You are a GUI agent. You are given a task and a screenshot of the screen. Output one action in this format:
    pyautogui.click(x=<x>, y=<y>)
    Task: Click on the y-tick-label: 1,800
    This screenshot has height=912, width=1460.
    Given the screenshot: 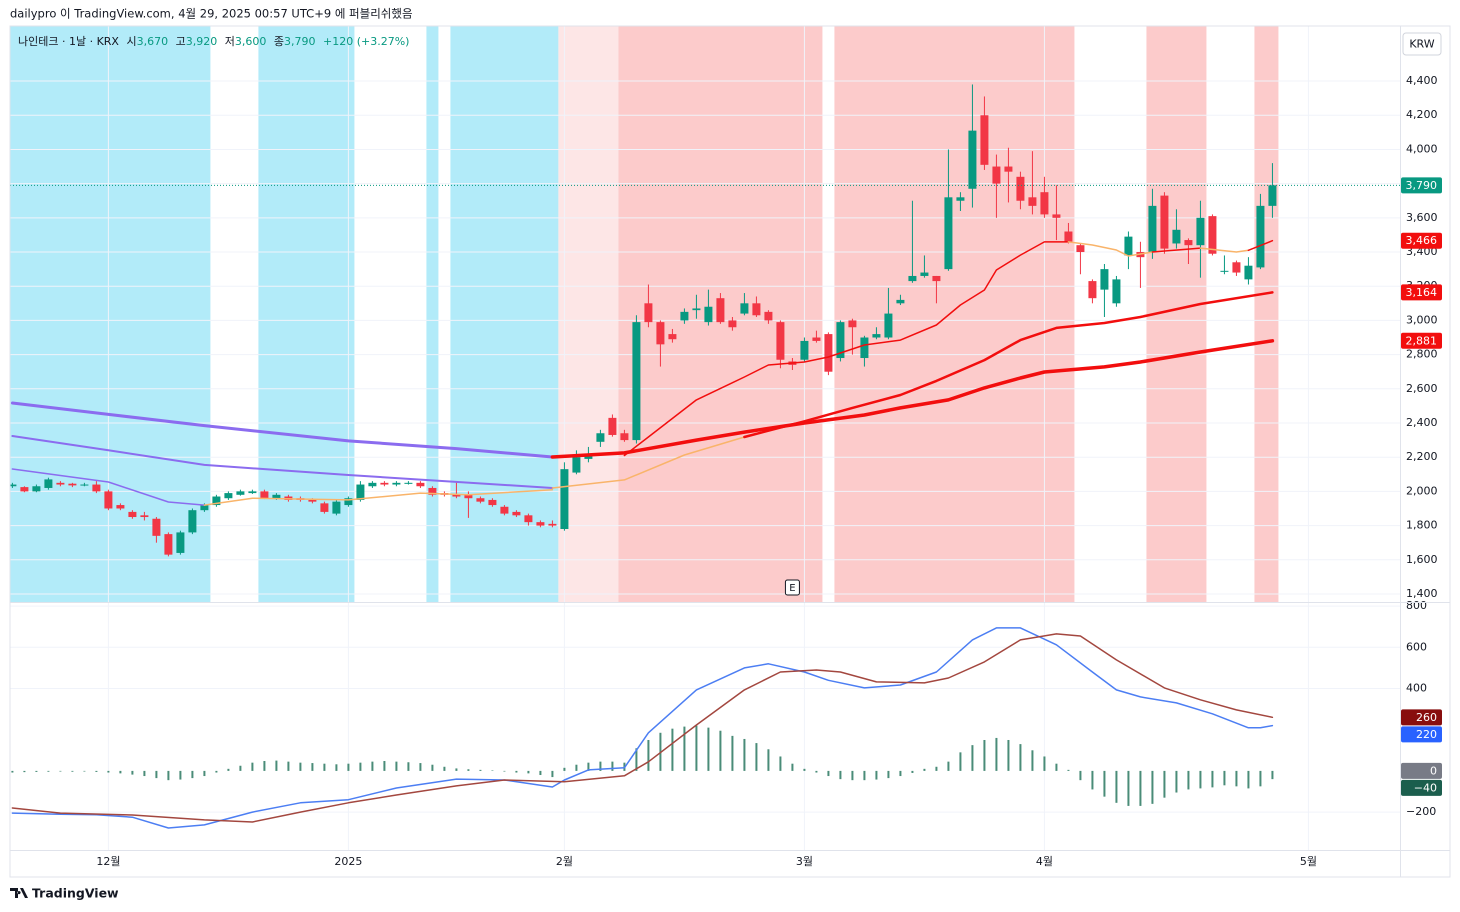 What is the action you would take?
    pyautogui.click(x=1422, y=525)
    